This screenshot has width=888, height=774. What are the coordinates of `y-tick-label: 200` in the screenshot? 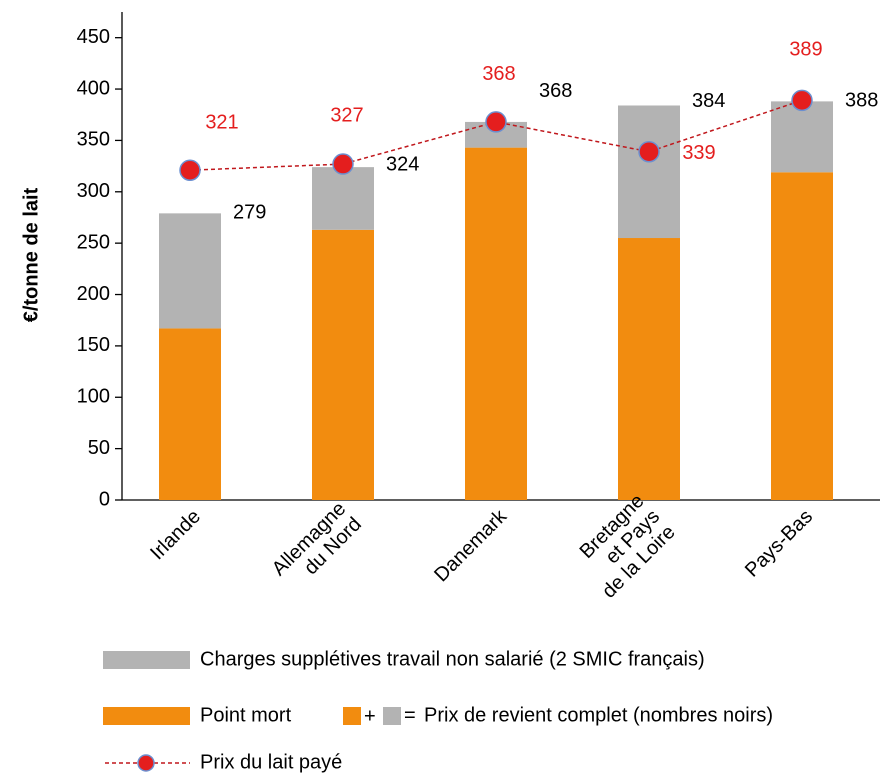 It's located at (93, 294).